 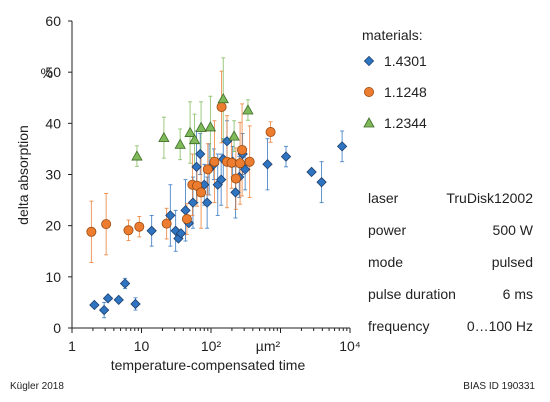 I want to click on parameter-value: 500 W, so click(x=512, y=230).